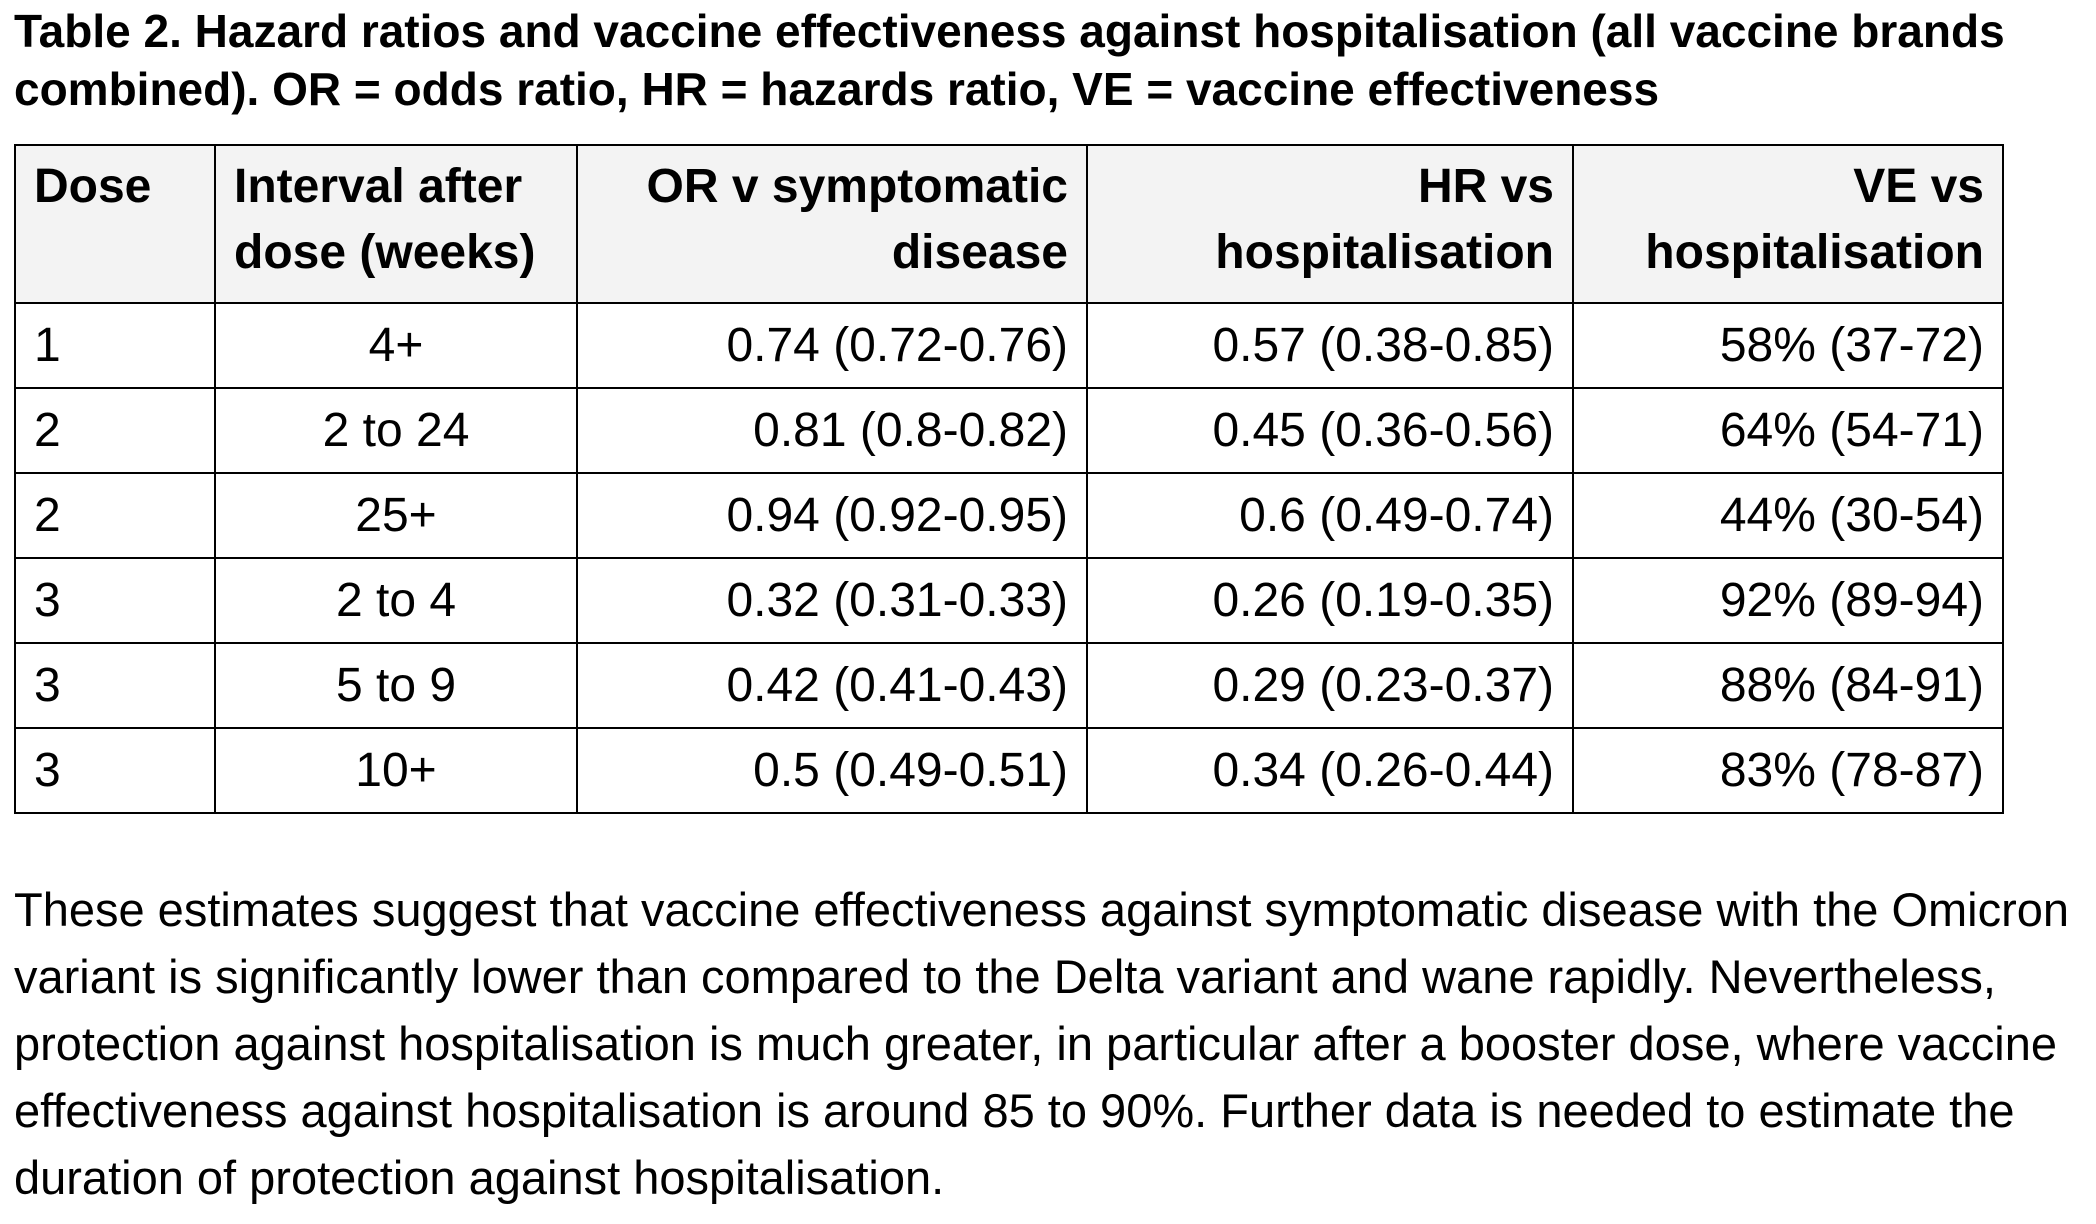 The image size is (2096, 1224). I want to click on header-hr: HR vs hospitalisation, so click(1330, 224).